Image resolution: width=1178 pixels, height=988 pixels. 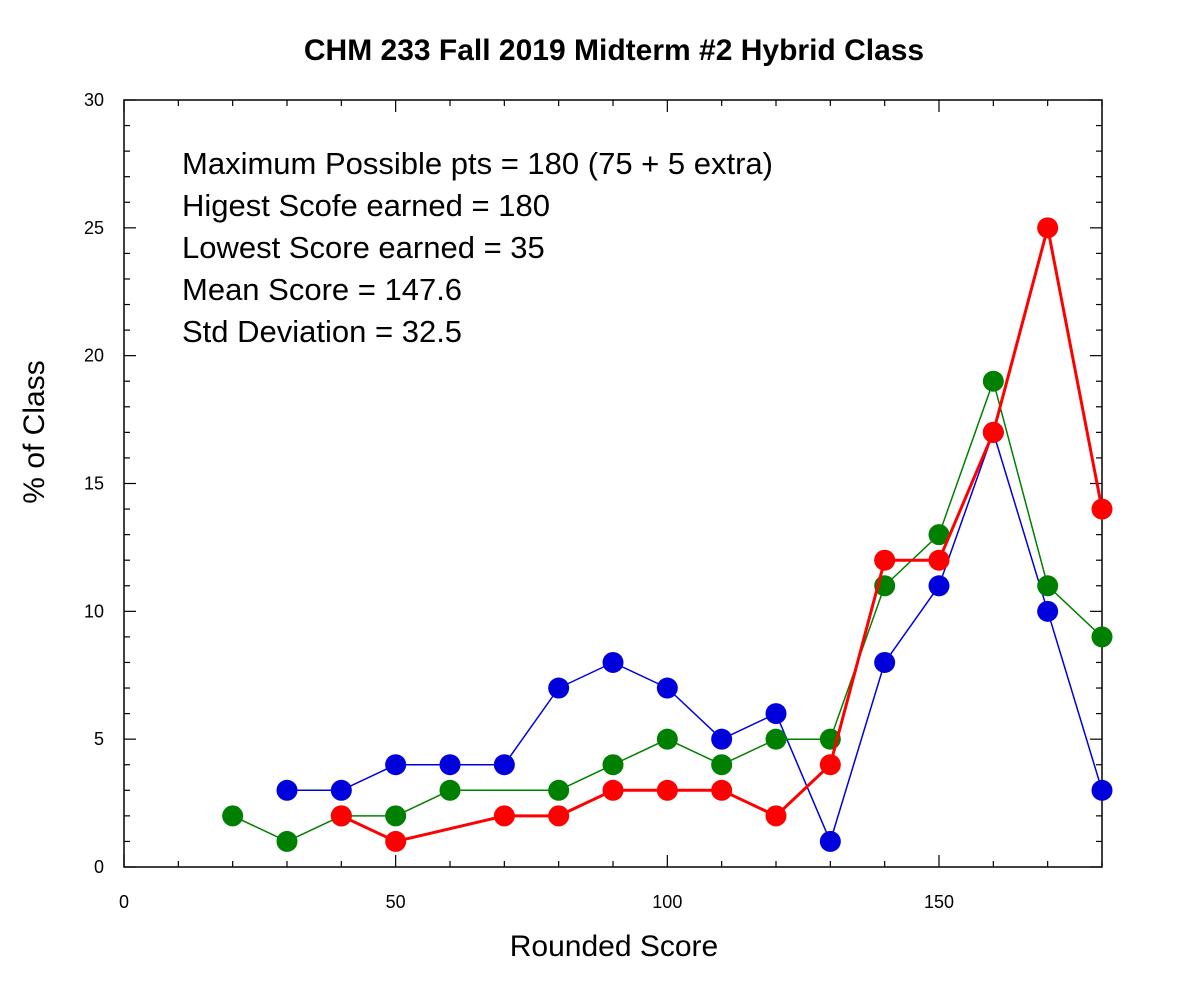 I want to click on x-tick-label: 100, so click(x=667, y=902).